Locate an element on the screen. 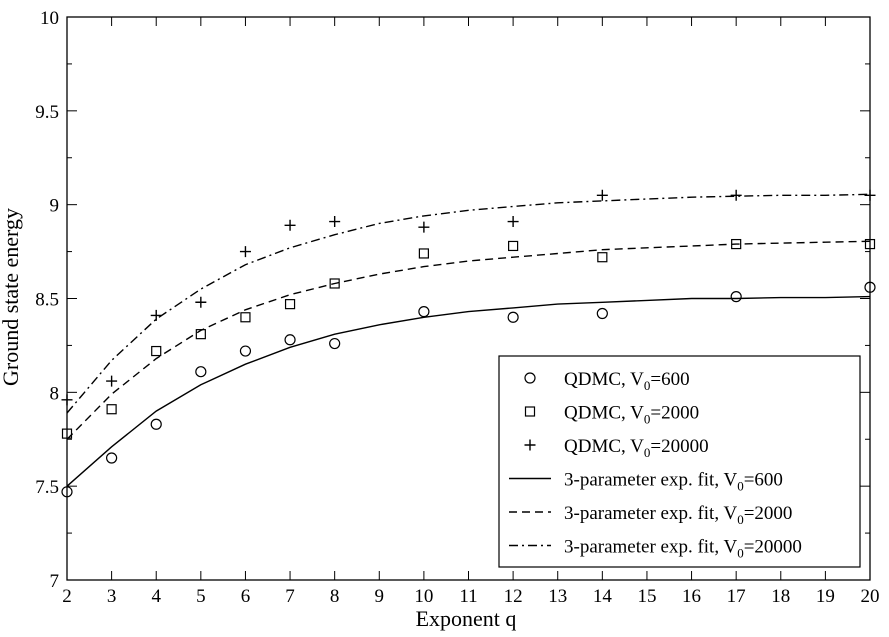  y-tick-label: 9.5 is located at coordinates (47, 112).